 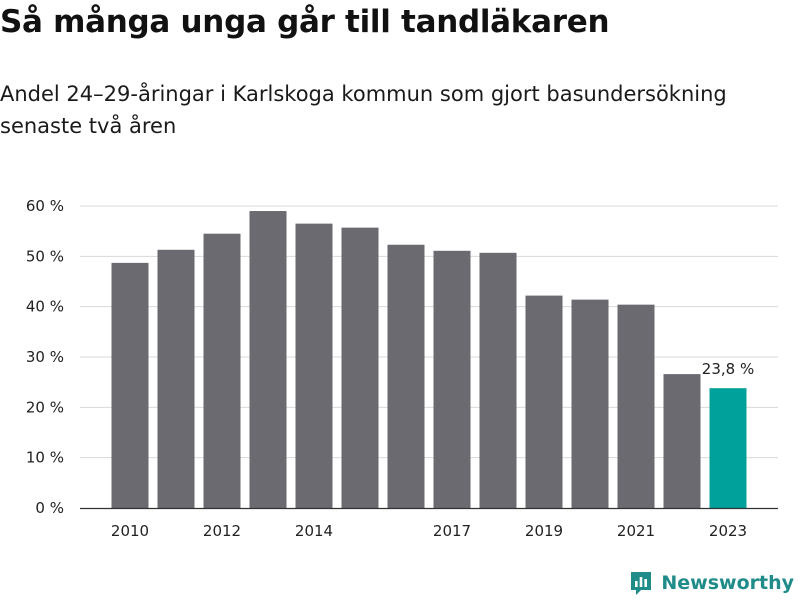 I want to click on y-tick-label: 0 %, so click(x=49, y=508).